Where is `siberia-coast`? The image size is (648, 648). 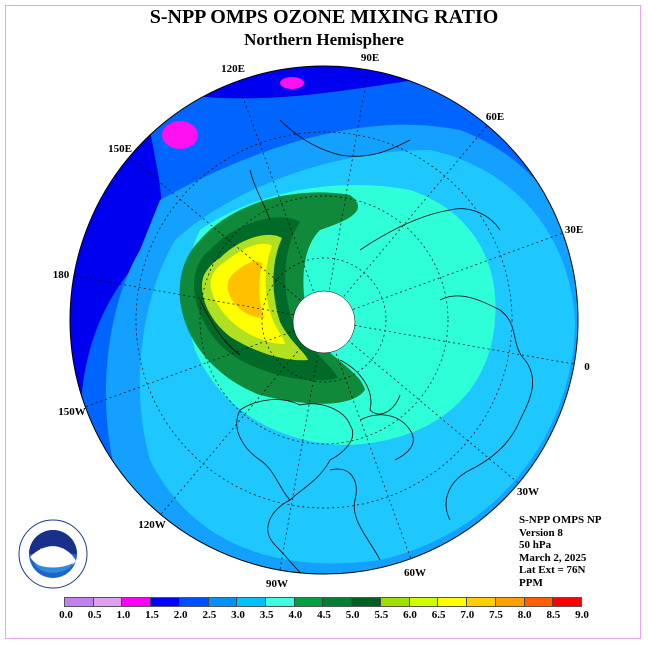
siberia-coast is located at coordinates (430, 229).